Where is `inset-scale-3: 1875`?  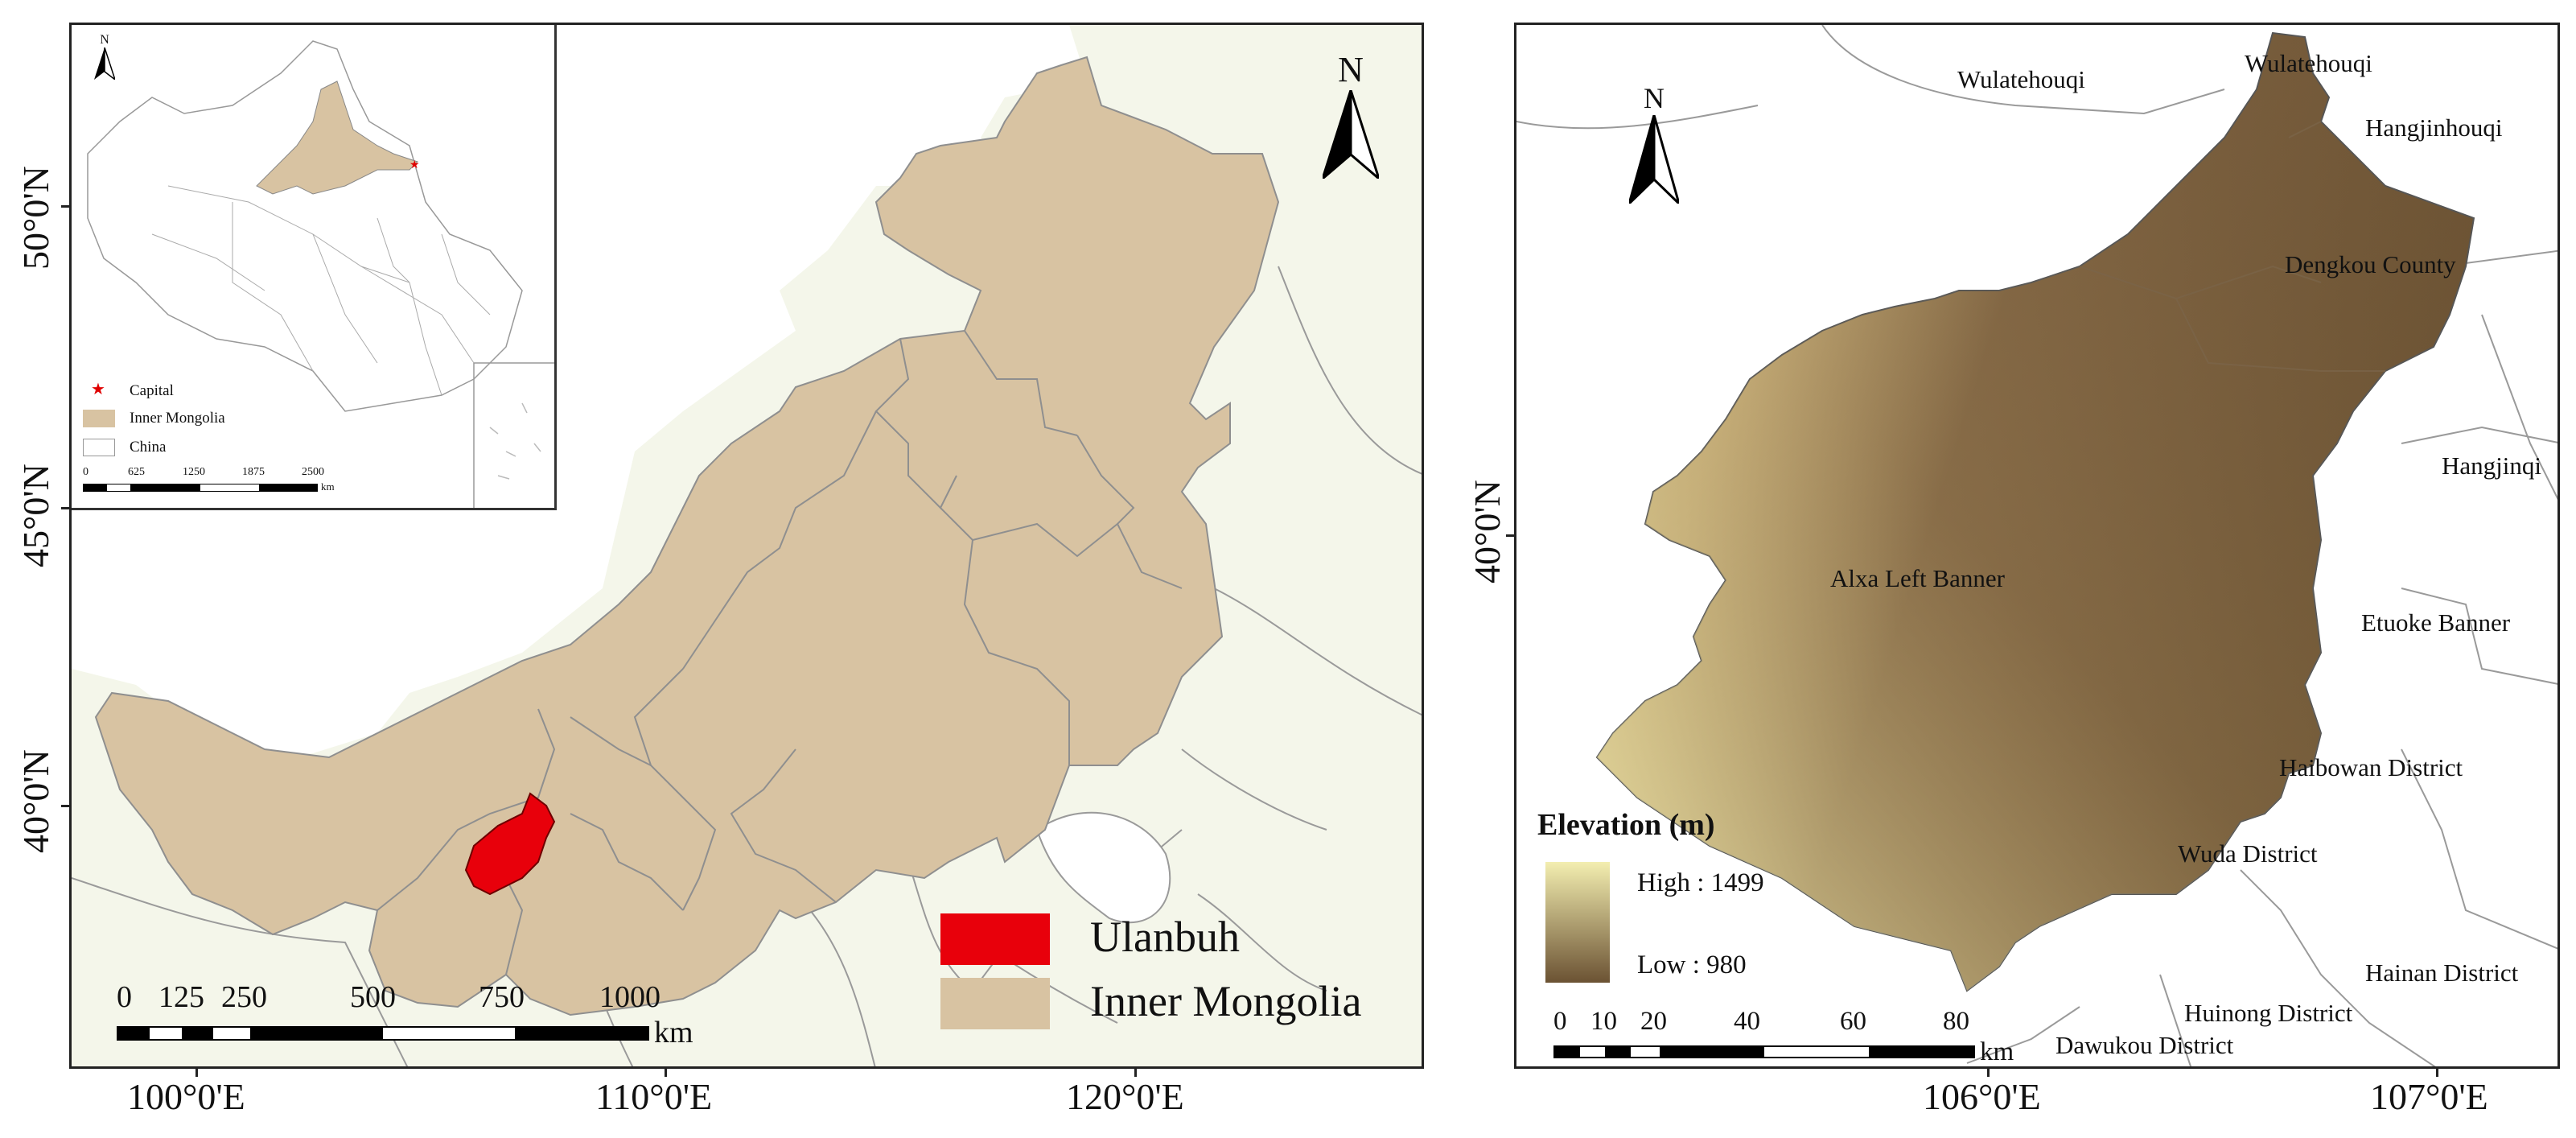 inset-scale-3: 1875 is located at coordinates (253, 472).